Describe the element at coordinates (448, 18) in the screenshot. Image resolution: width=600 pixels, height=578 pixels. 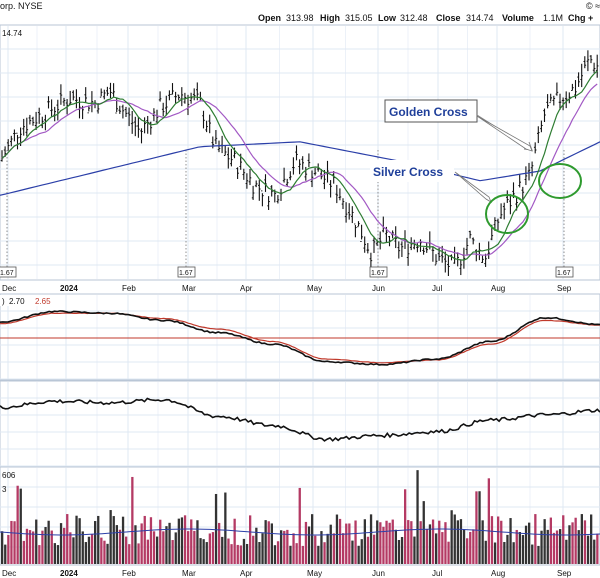
I see `close-label: Close` at that location.